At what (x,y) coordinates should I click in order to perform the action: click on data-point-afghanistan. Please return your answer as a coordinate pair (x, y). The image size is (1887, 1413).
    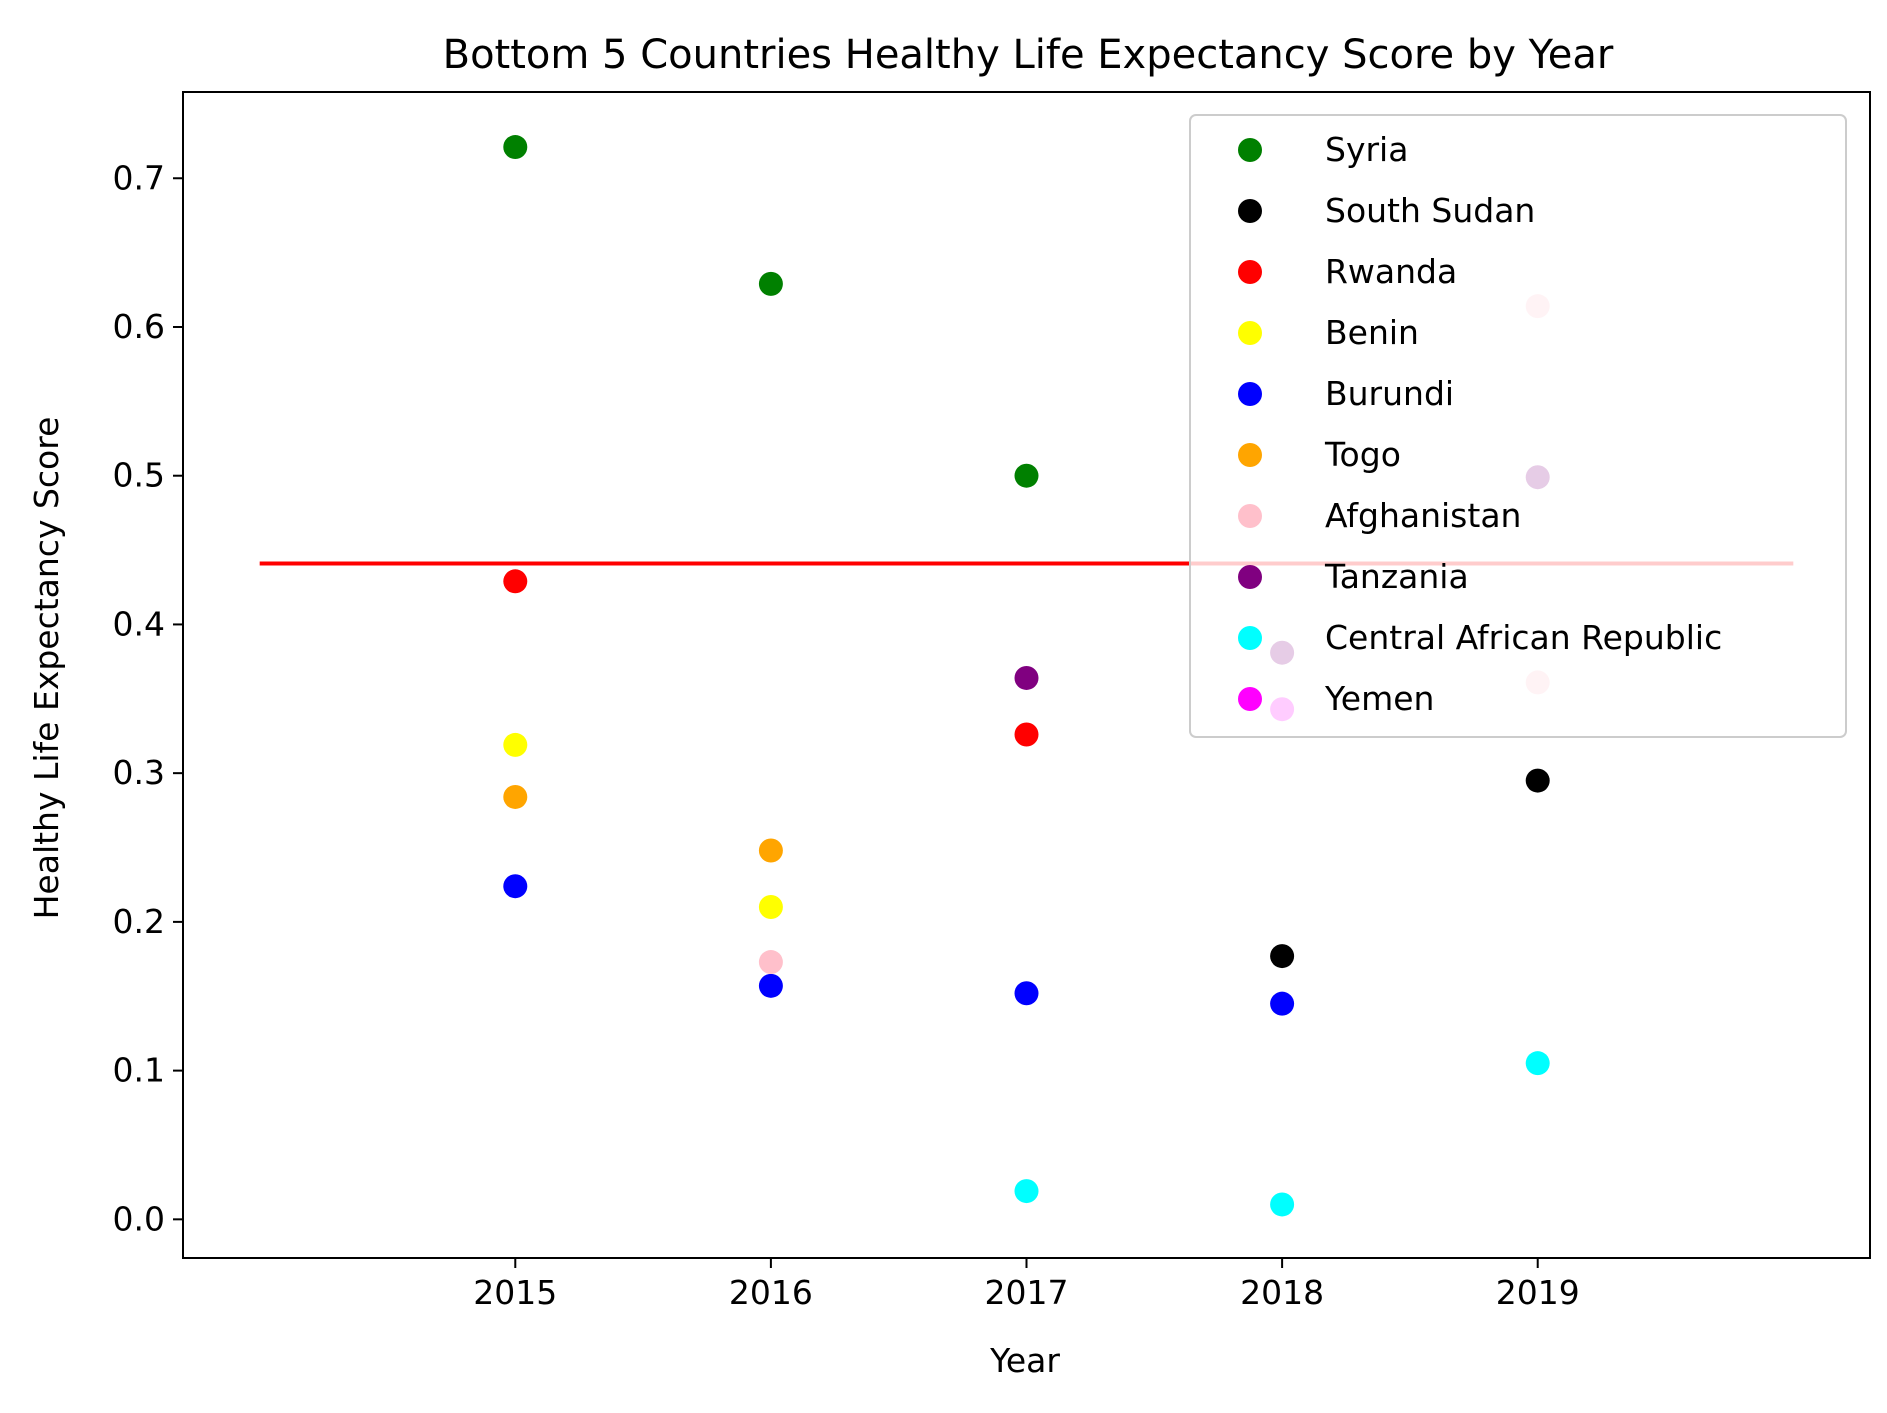
    Looking at the image, I should click on (770, 962).